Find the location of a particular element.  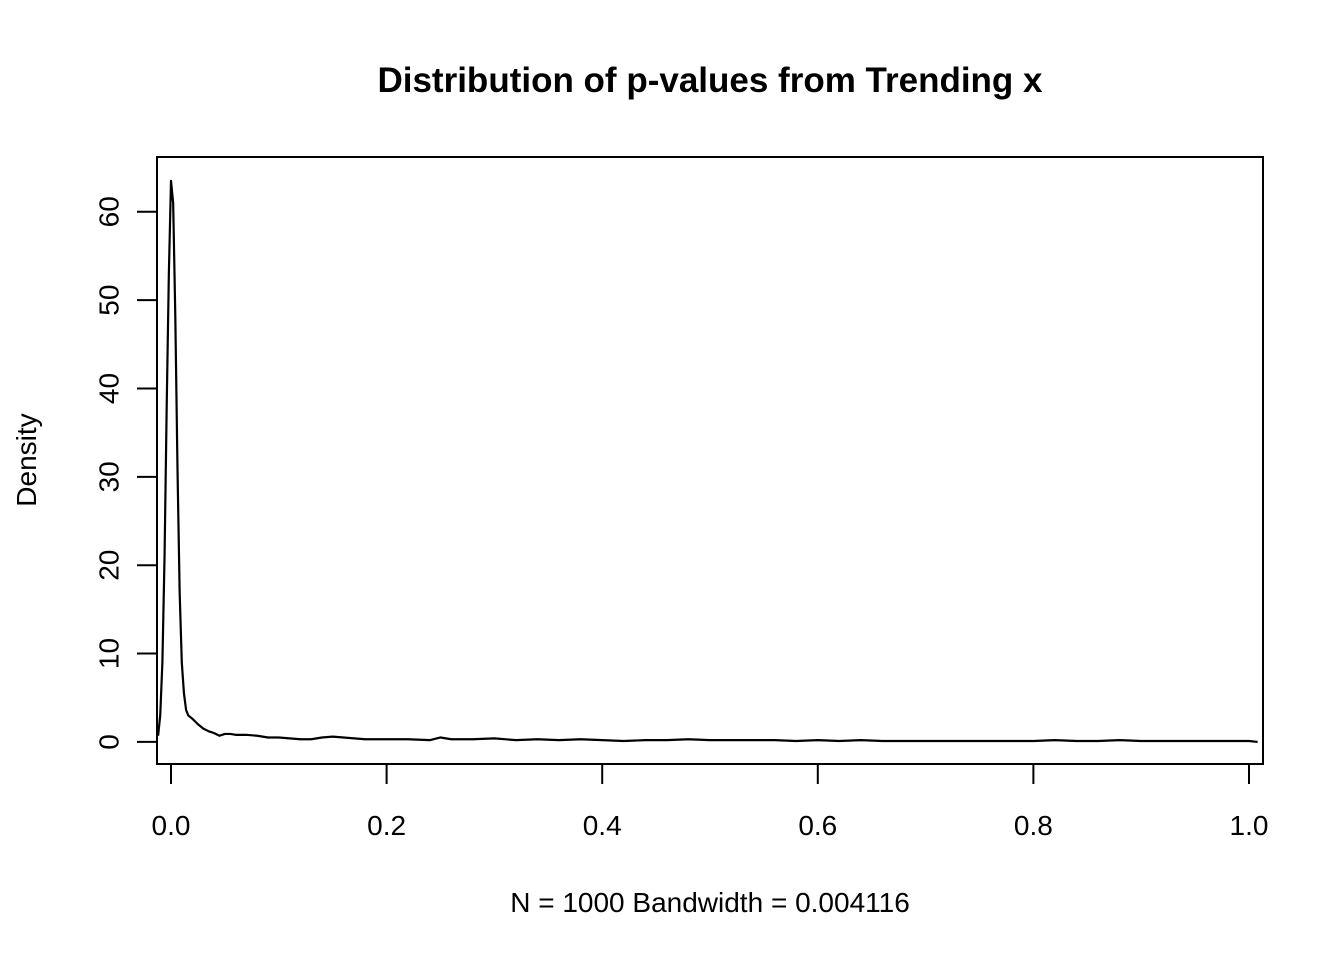

chart-title: Distribution of p-values from Trending x is located at coordinates (710, 80).